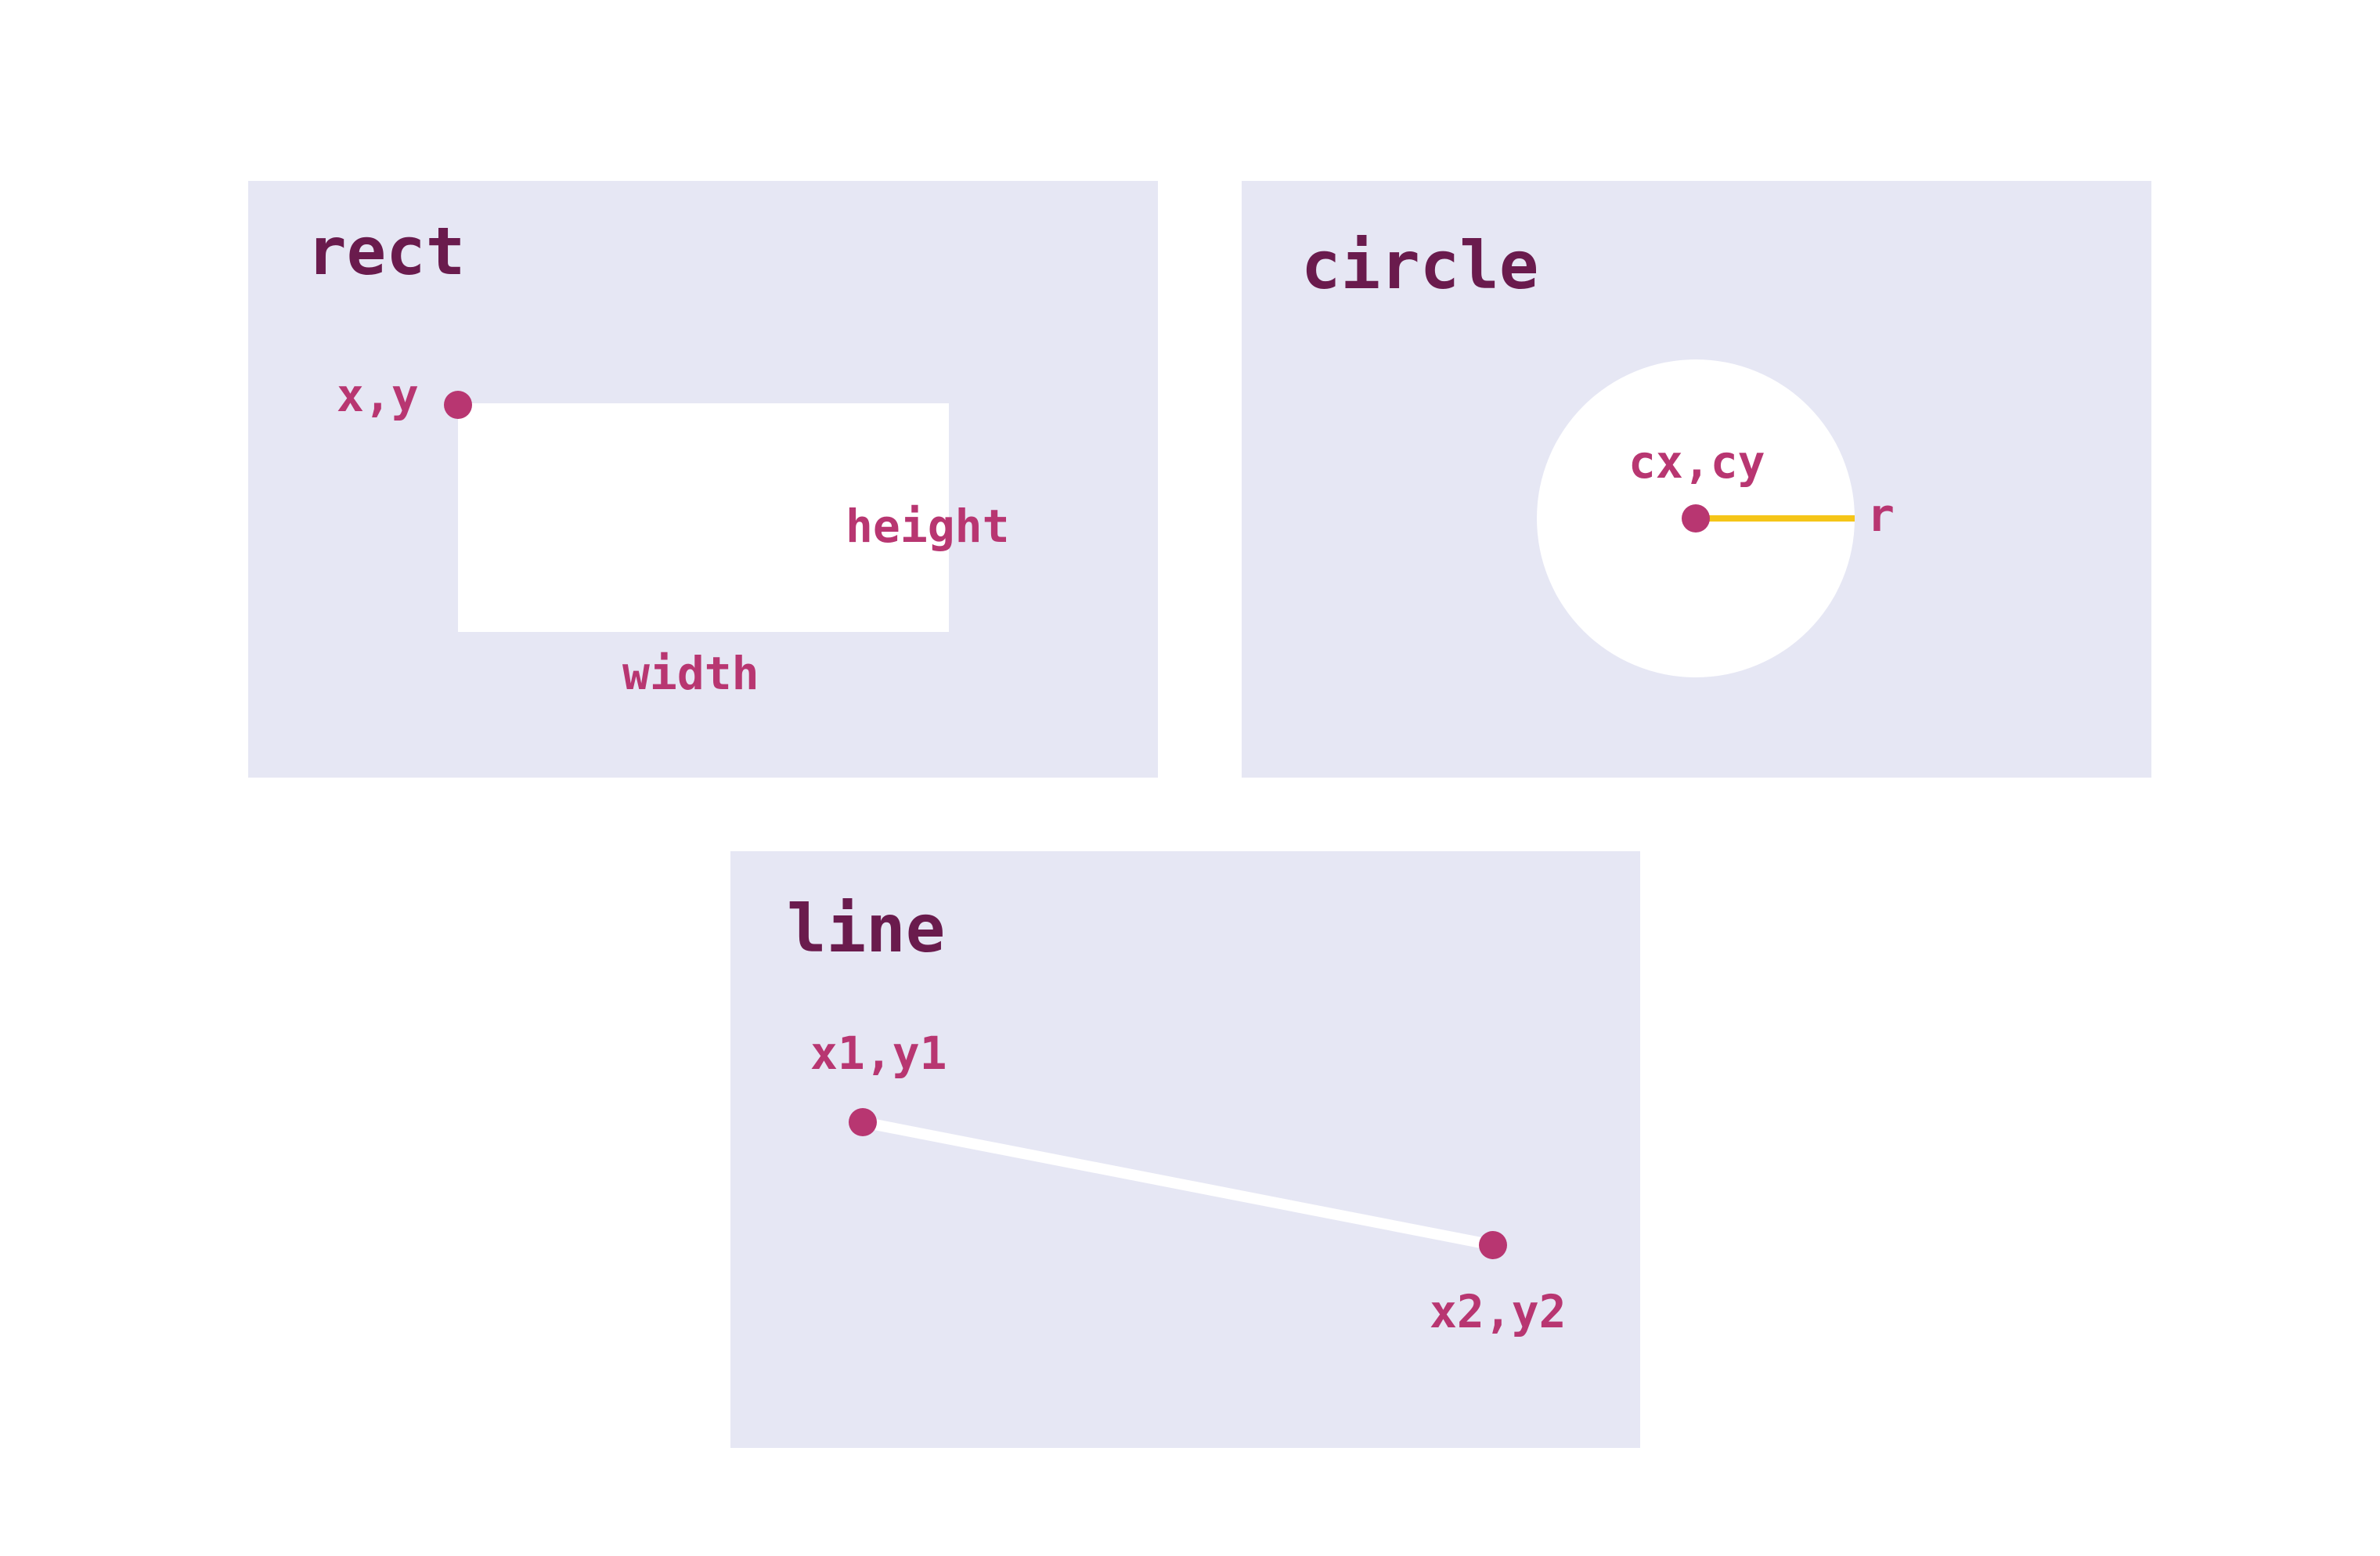 This screenshot has height=1556, width=2380. Describe the element at coordinates (378, 395) in the screenshot. I see `rect-origin-label: x,y` at that location.